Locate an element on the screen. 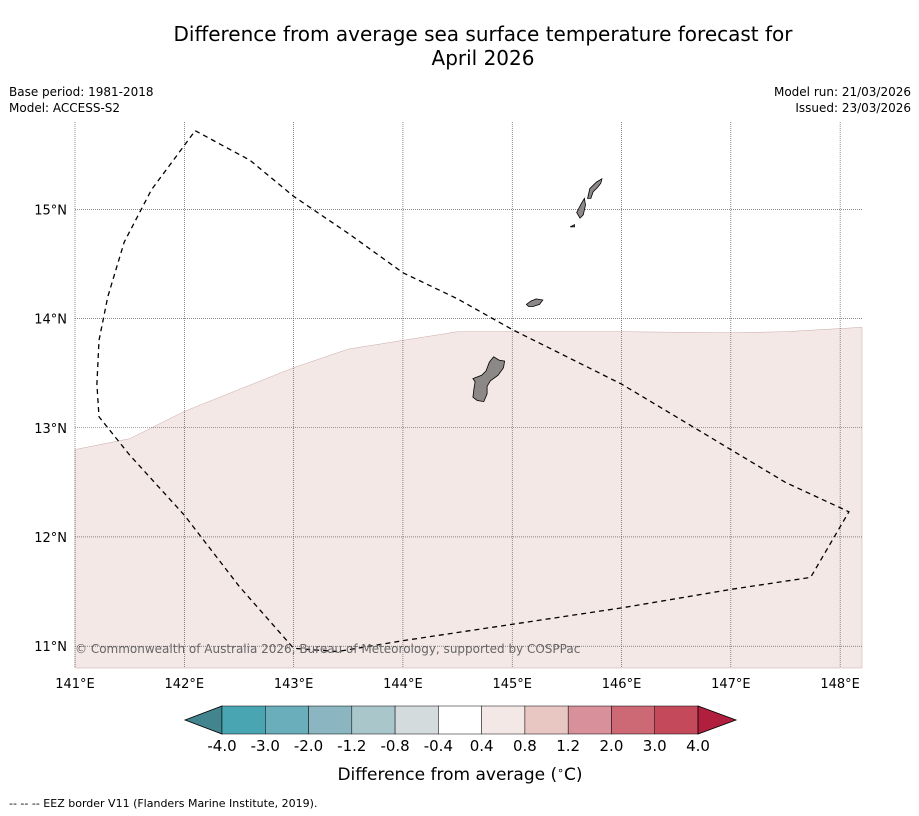 This screenshot has height=816, width=919. lon-tick-label: 144°E is located at coordinates (403, 684).